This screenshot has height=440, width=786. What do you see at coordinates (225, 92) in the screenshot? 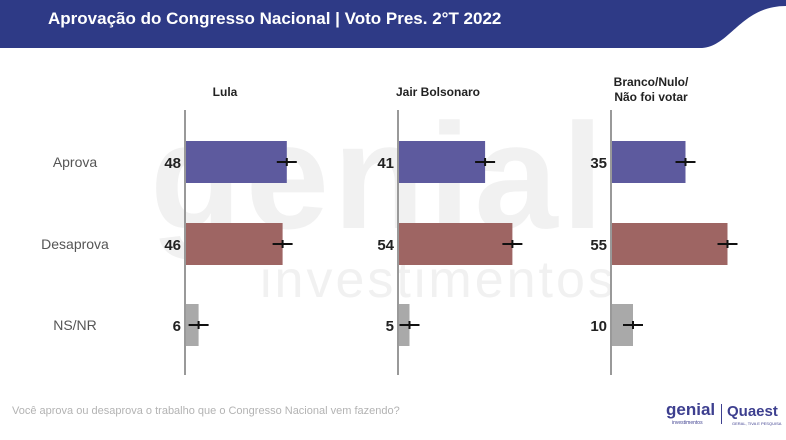
I see `panel-title-0-line-0: Lula` at bounding box center [225, 92].